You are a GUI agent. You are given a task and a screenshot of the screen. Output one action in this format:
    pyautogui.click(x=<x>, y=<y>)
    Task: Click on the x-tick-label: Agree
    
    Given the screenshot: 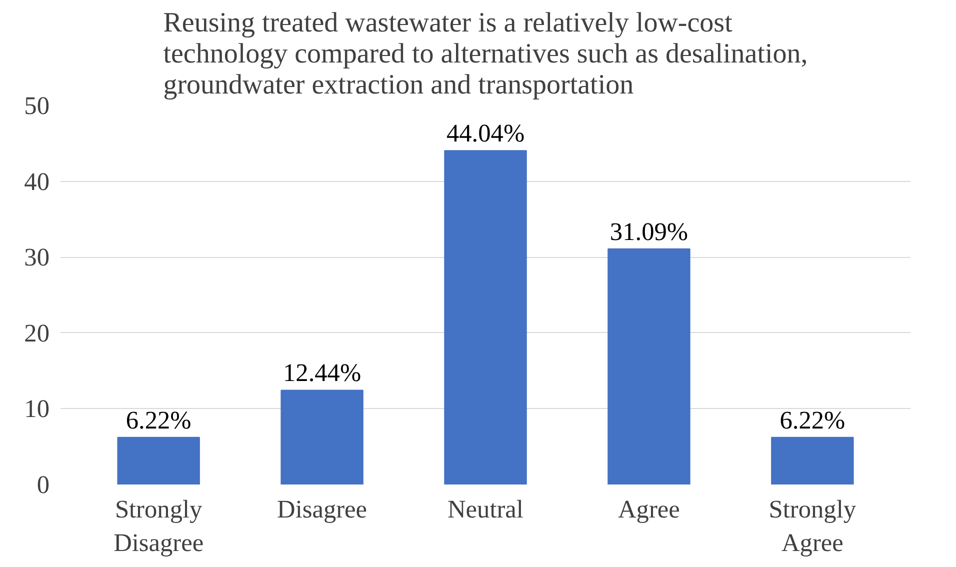 What is the action you would take?
    pyautogui.click(x=649, y=510)
    